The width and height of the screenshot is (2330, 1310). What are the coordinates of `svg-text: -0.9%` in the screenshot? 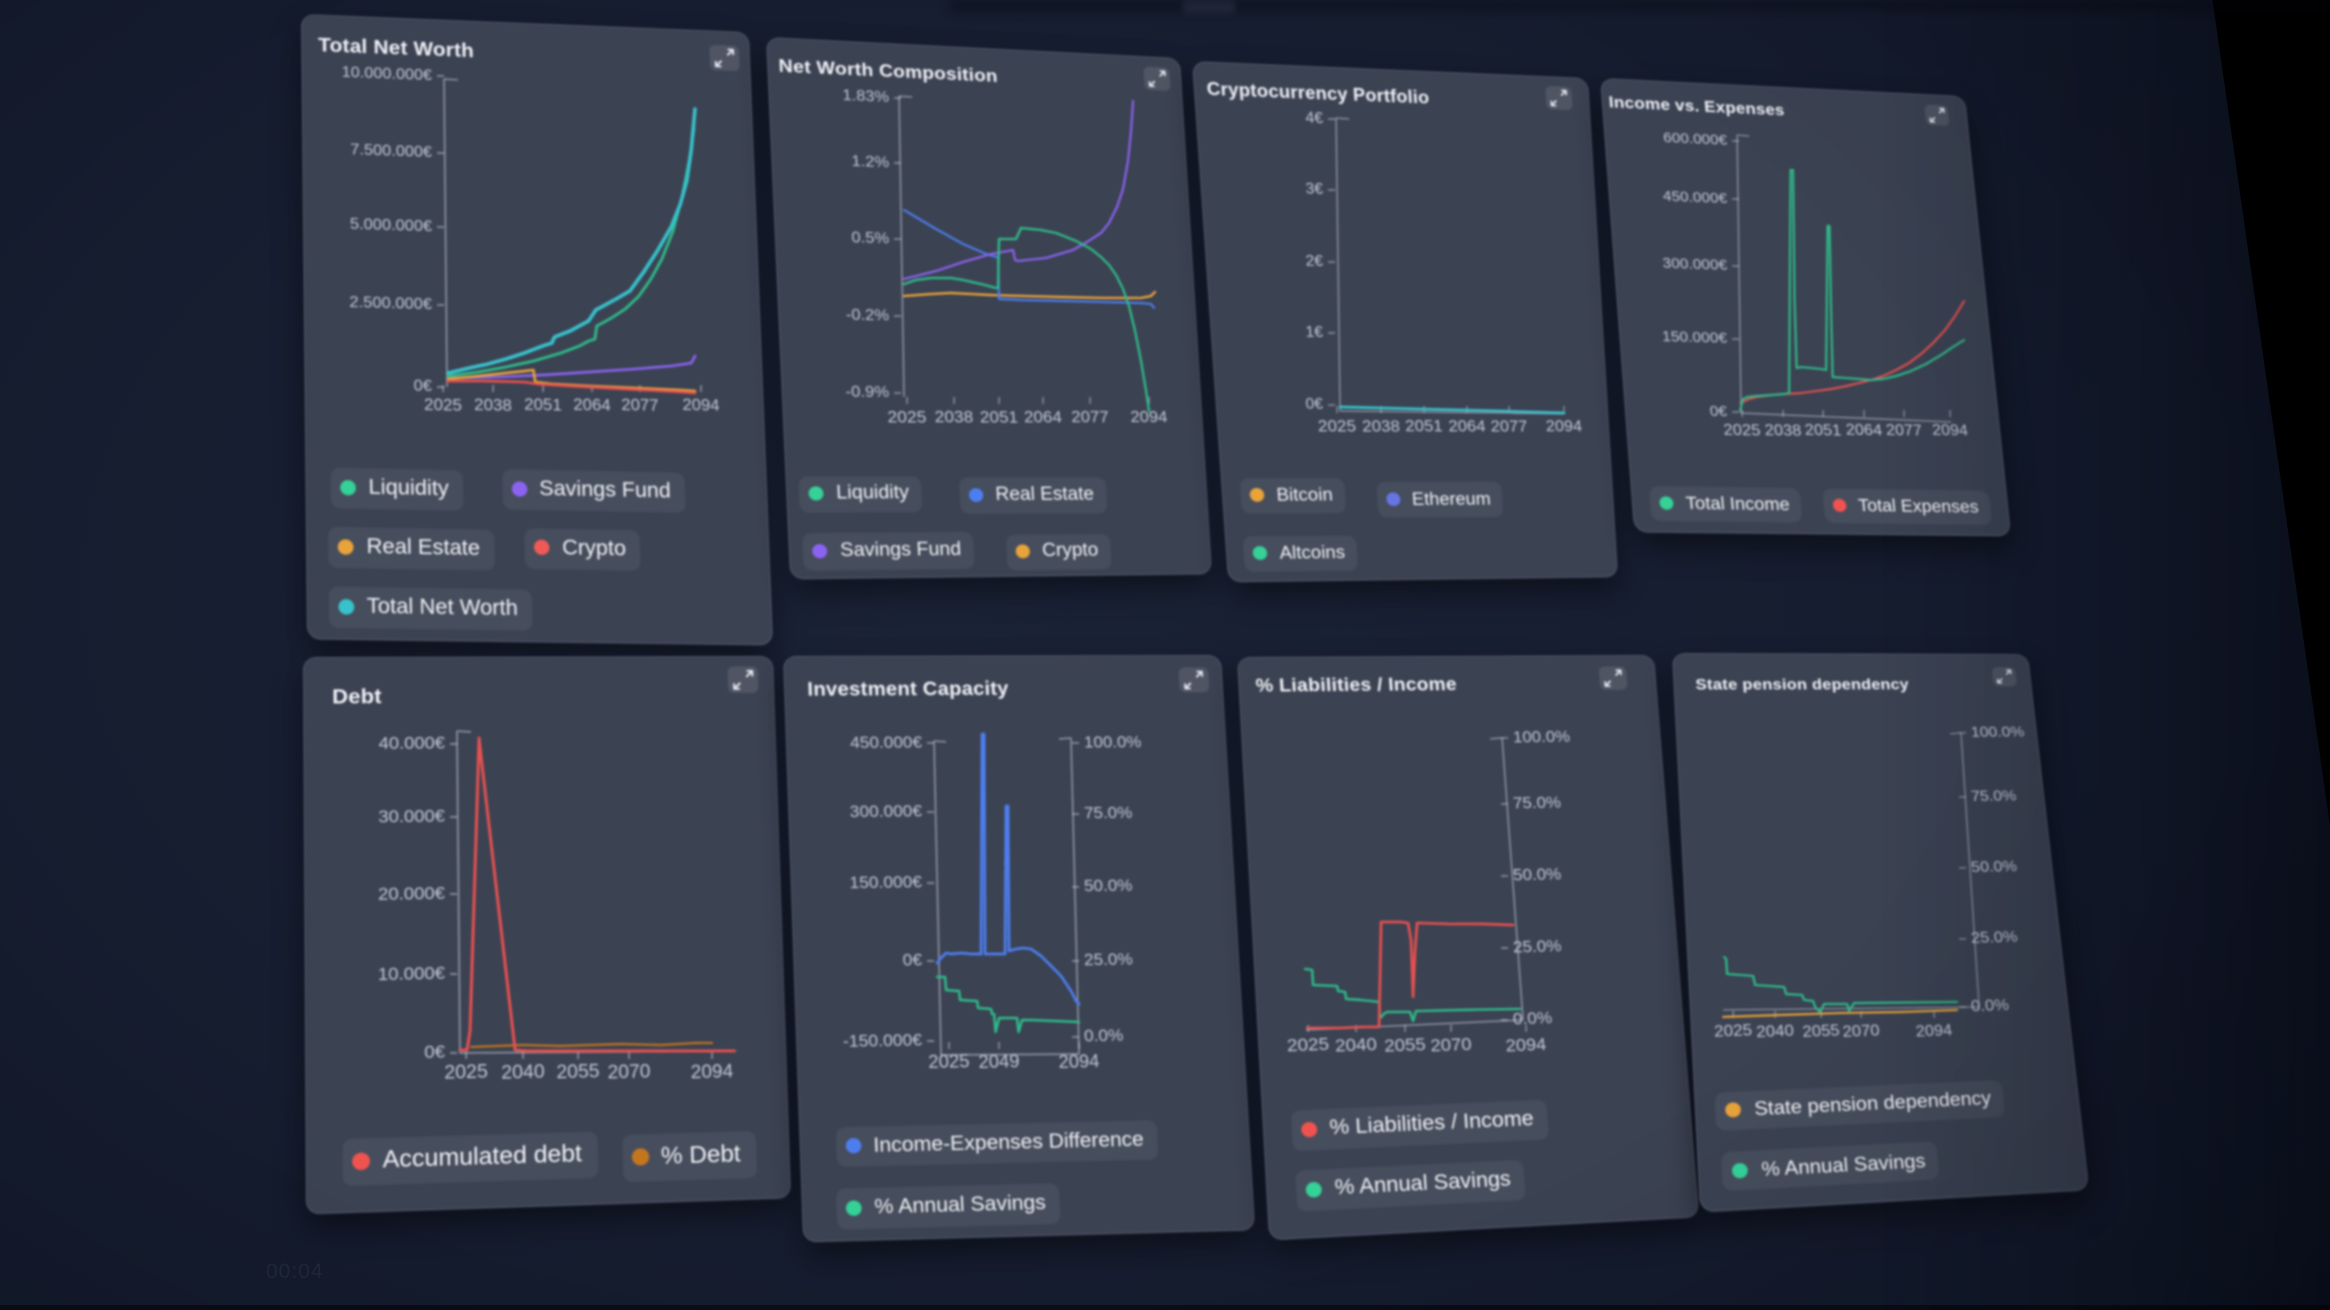 It's located at (867, 392).